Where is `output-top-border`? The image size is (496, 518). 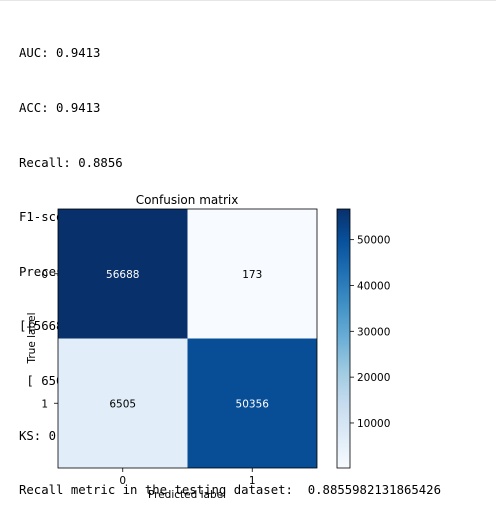 output-top-border is located at coordinates (248, 0).